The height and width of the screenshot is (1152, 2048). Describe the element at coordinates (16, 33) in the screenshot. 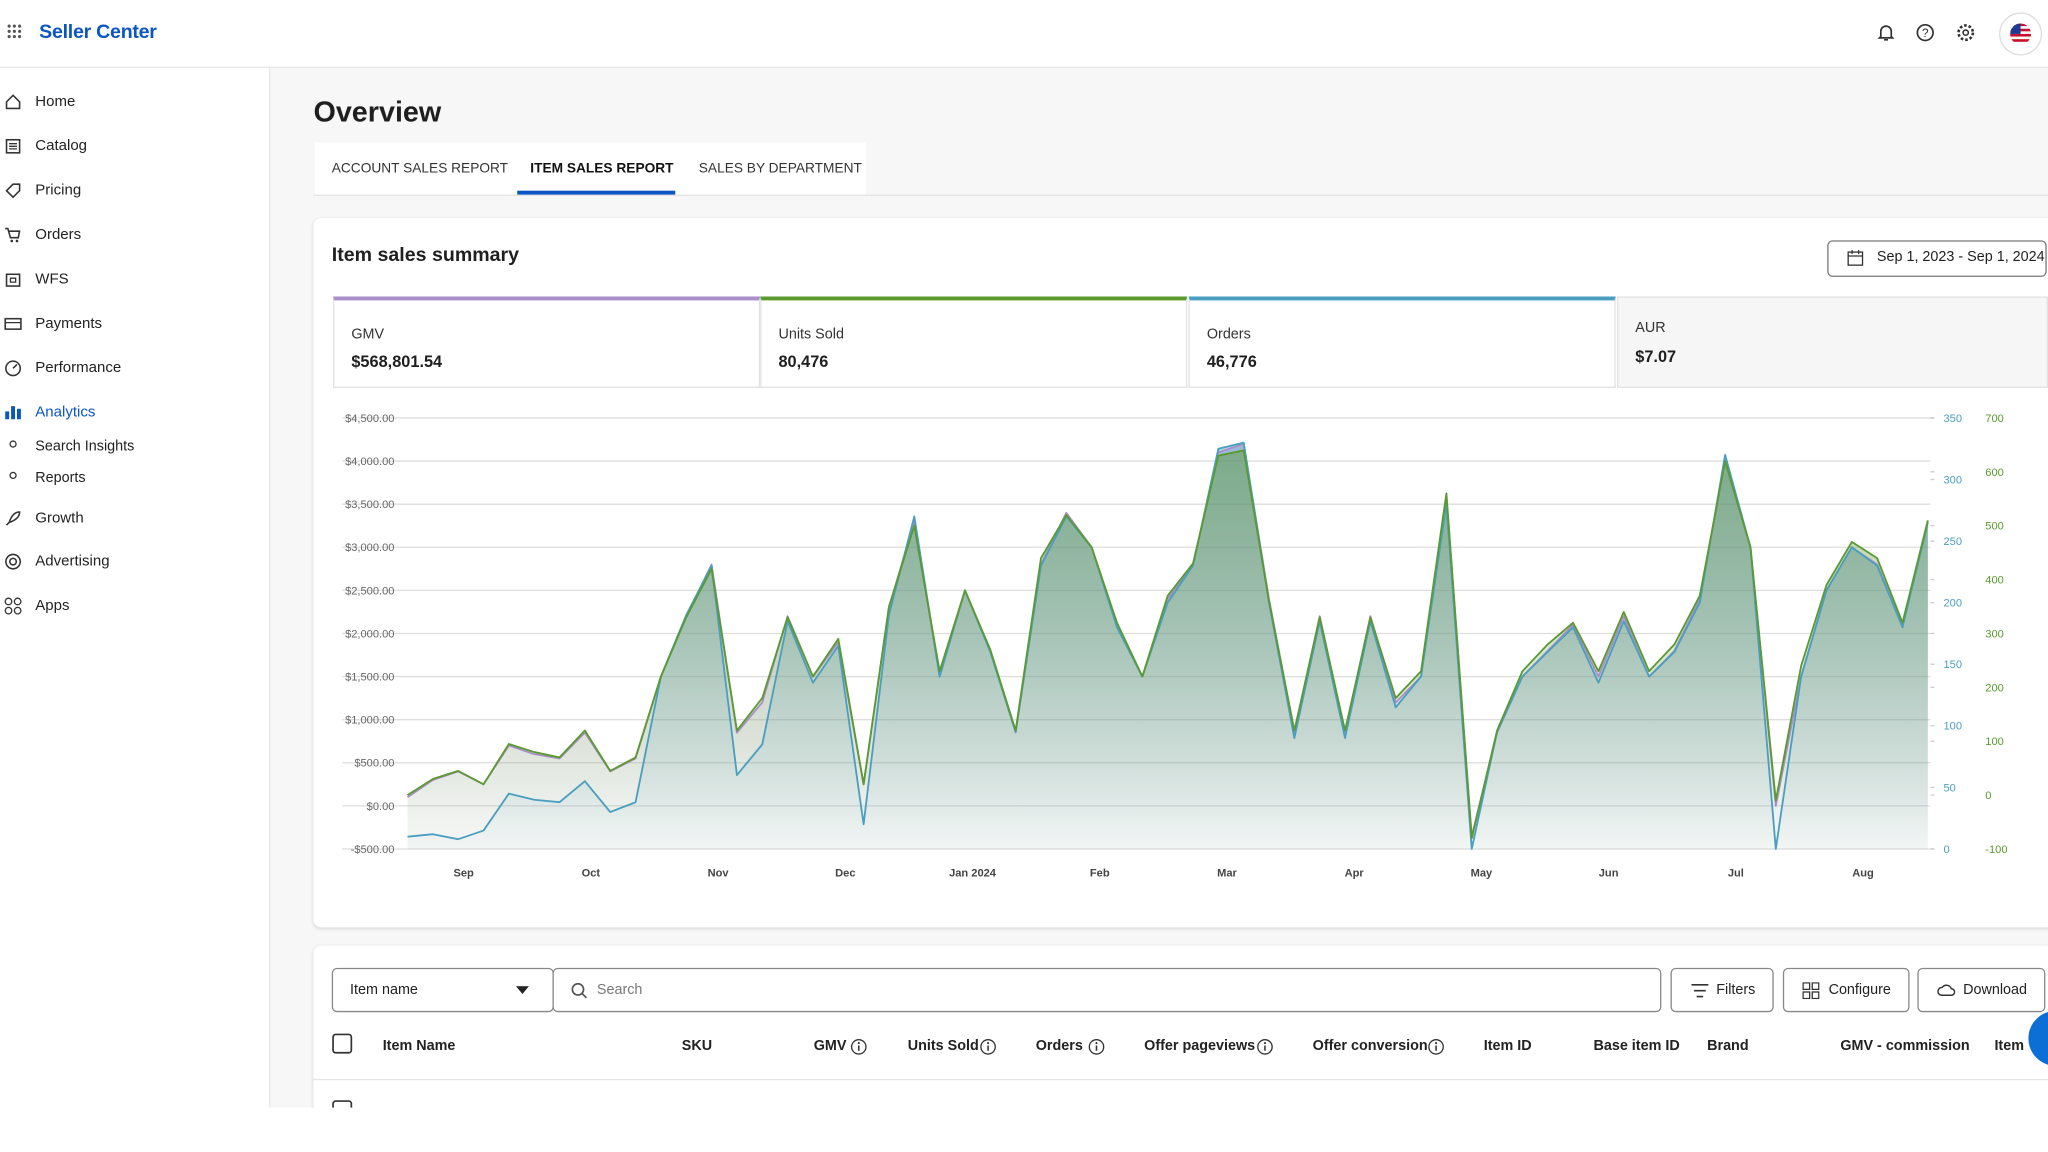

I see `apps-grid-icon` at that location.